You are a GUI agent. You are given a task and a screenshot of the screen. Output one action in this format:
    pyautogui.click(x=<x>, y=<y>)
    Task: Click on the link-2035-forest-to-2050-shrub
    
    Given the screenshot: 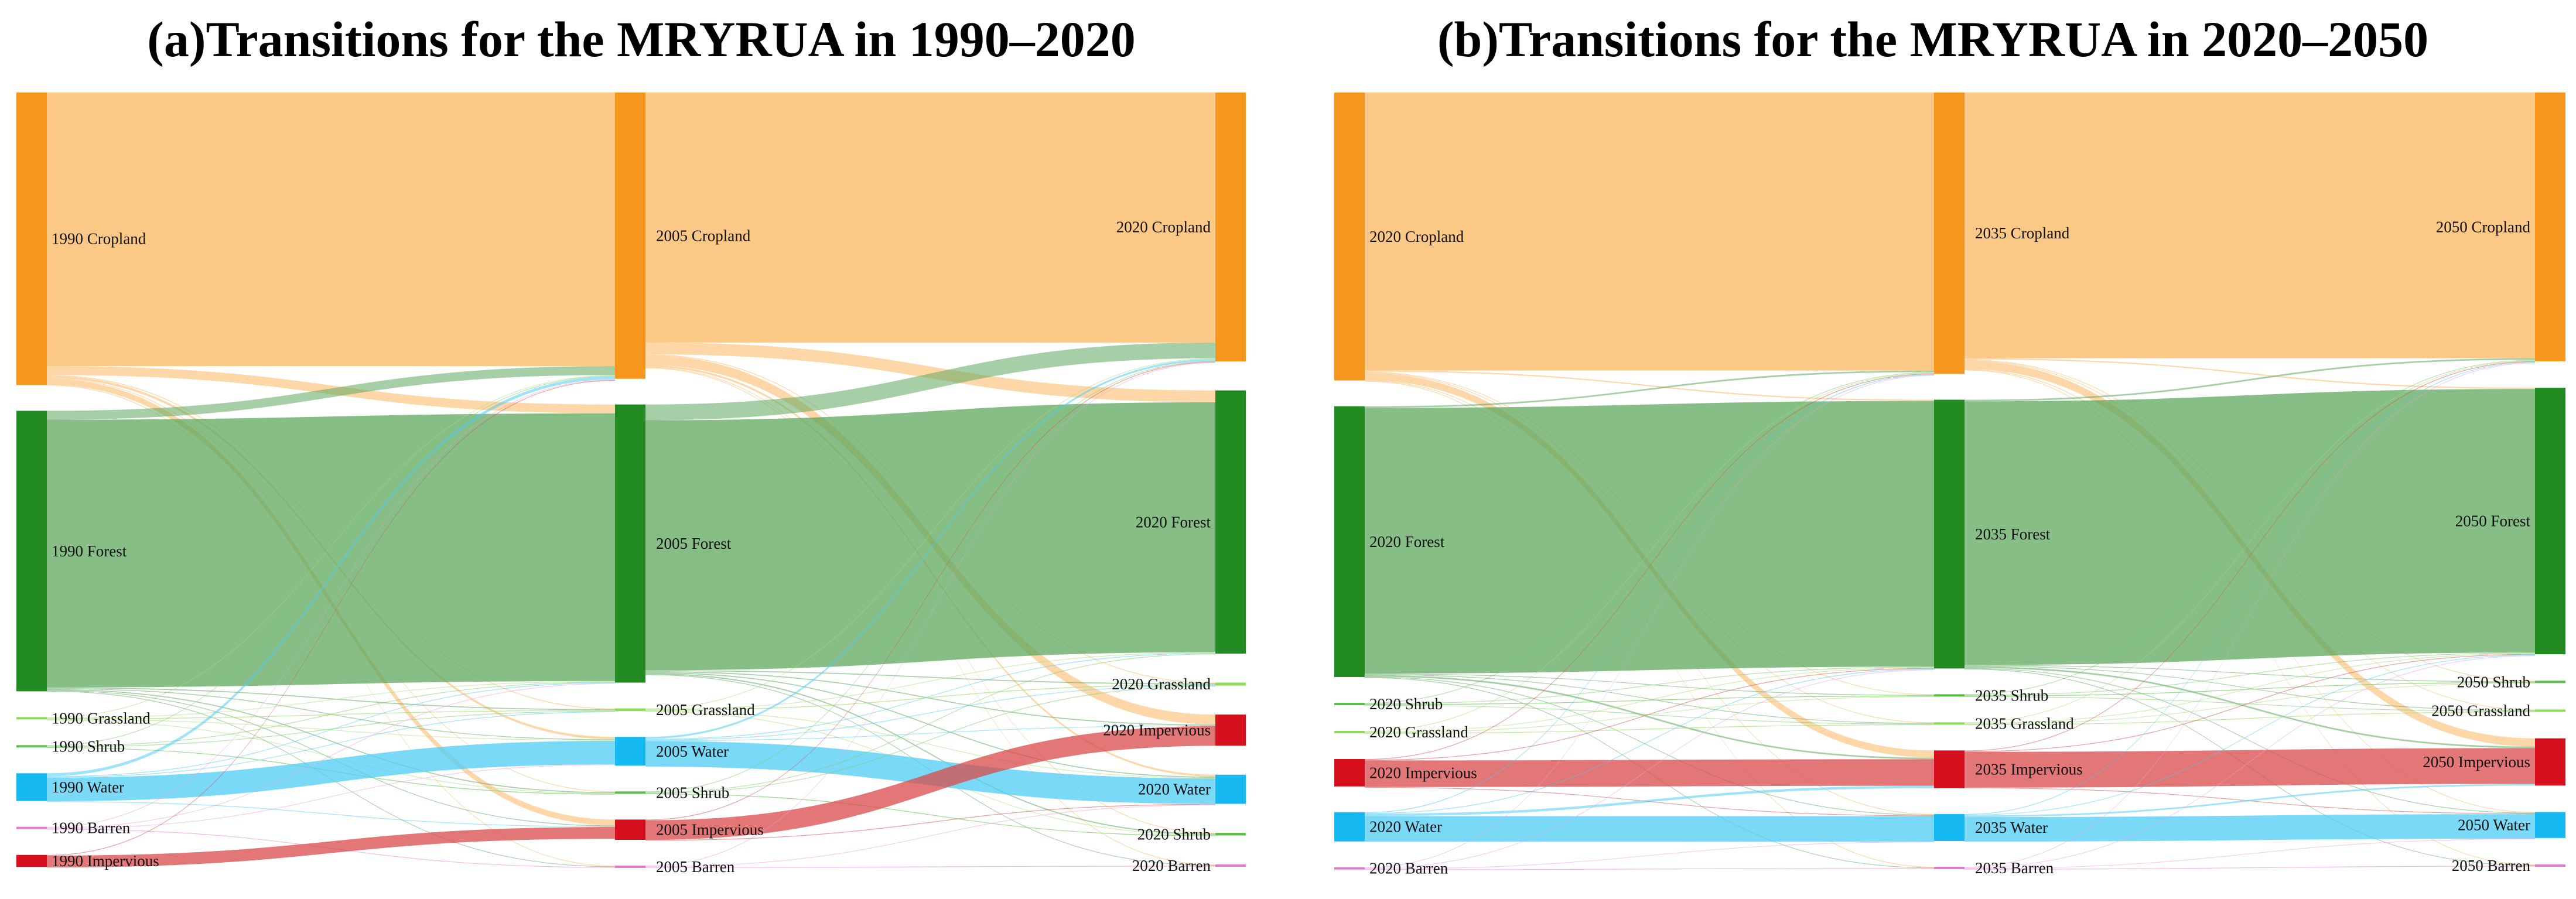 What is the action you would take?
    pyautogui.click(x=2250, y=673)
    